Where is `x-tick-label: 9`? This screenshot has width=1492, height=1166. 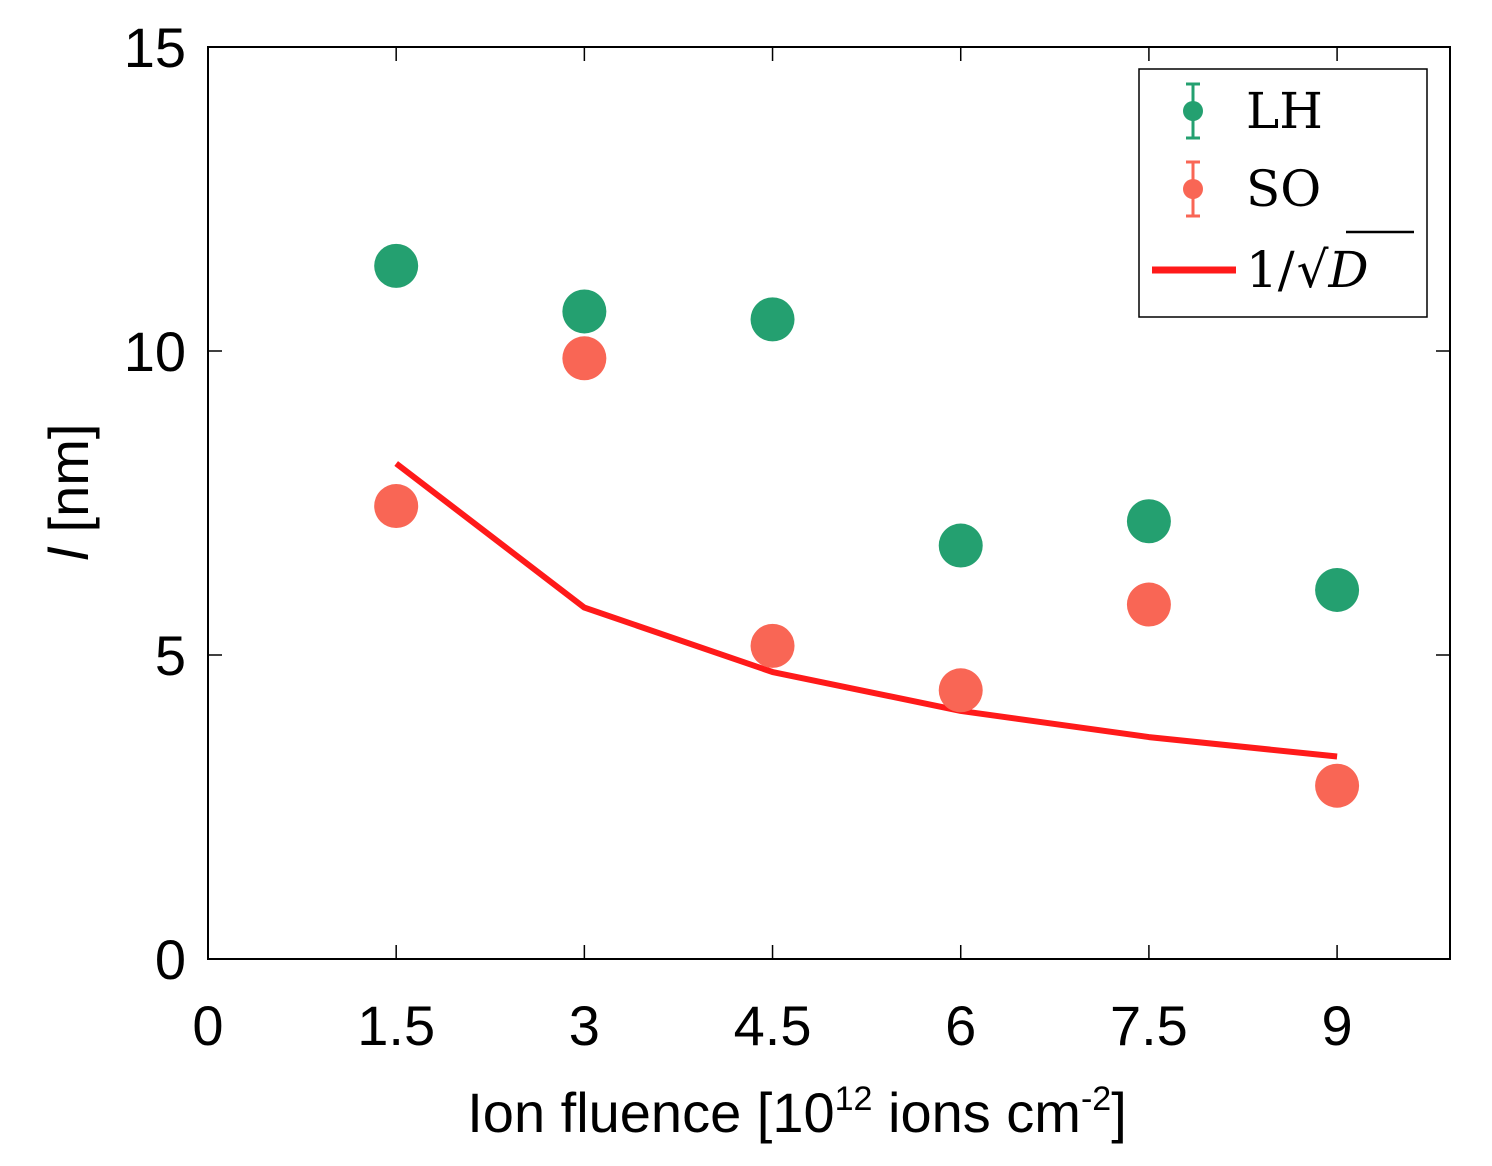 x-tick-label: 9 is located at coordinates (1337, 1025).